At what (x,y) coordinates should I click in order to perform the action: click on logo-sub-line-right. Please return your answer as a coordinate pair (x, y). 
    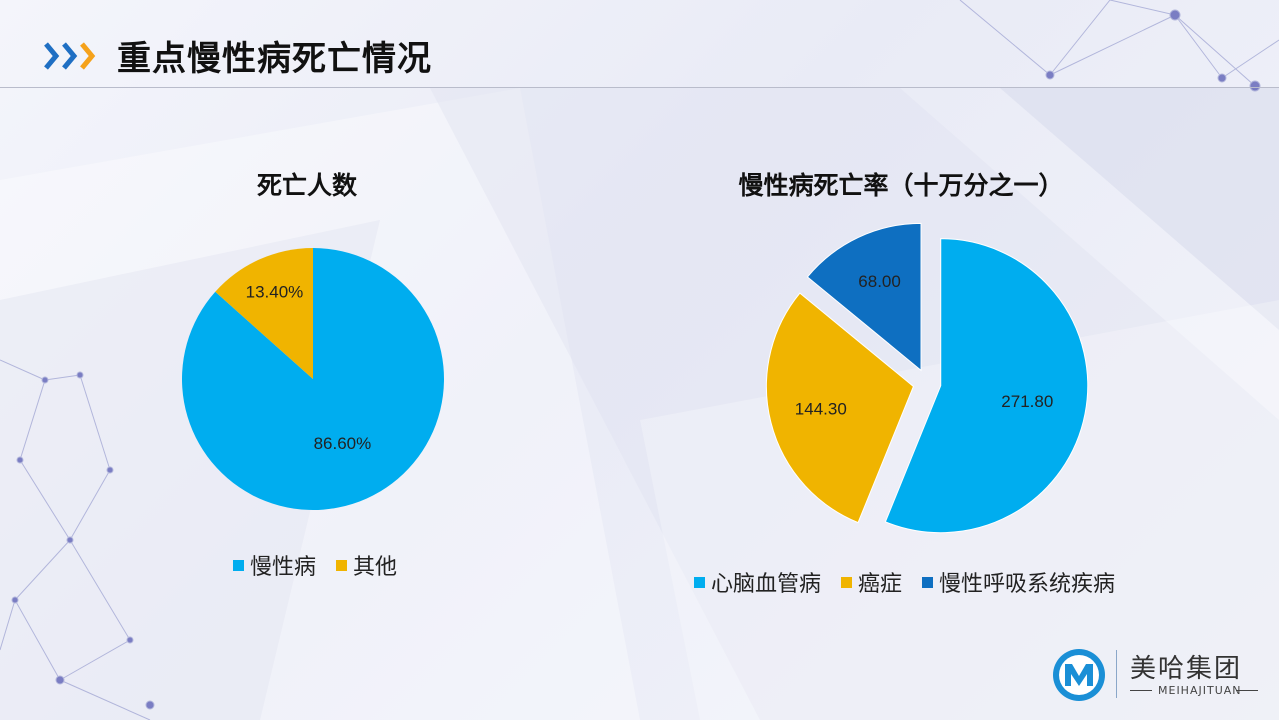
    Looking at the image, I should click on (1247, 690).